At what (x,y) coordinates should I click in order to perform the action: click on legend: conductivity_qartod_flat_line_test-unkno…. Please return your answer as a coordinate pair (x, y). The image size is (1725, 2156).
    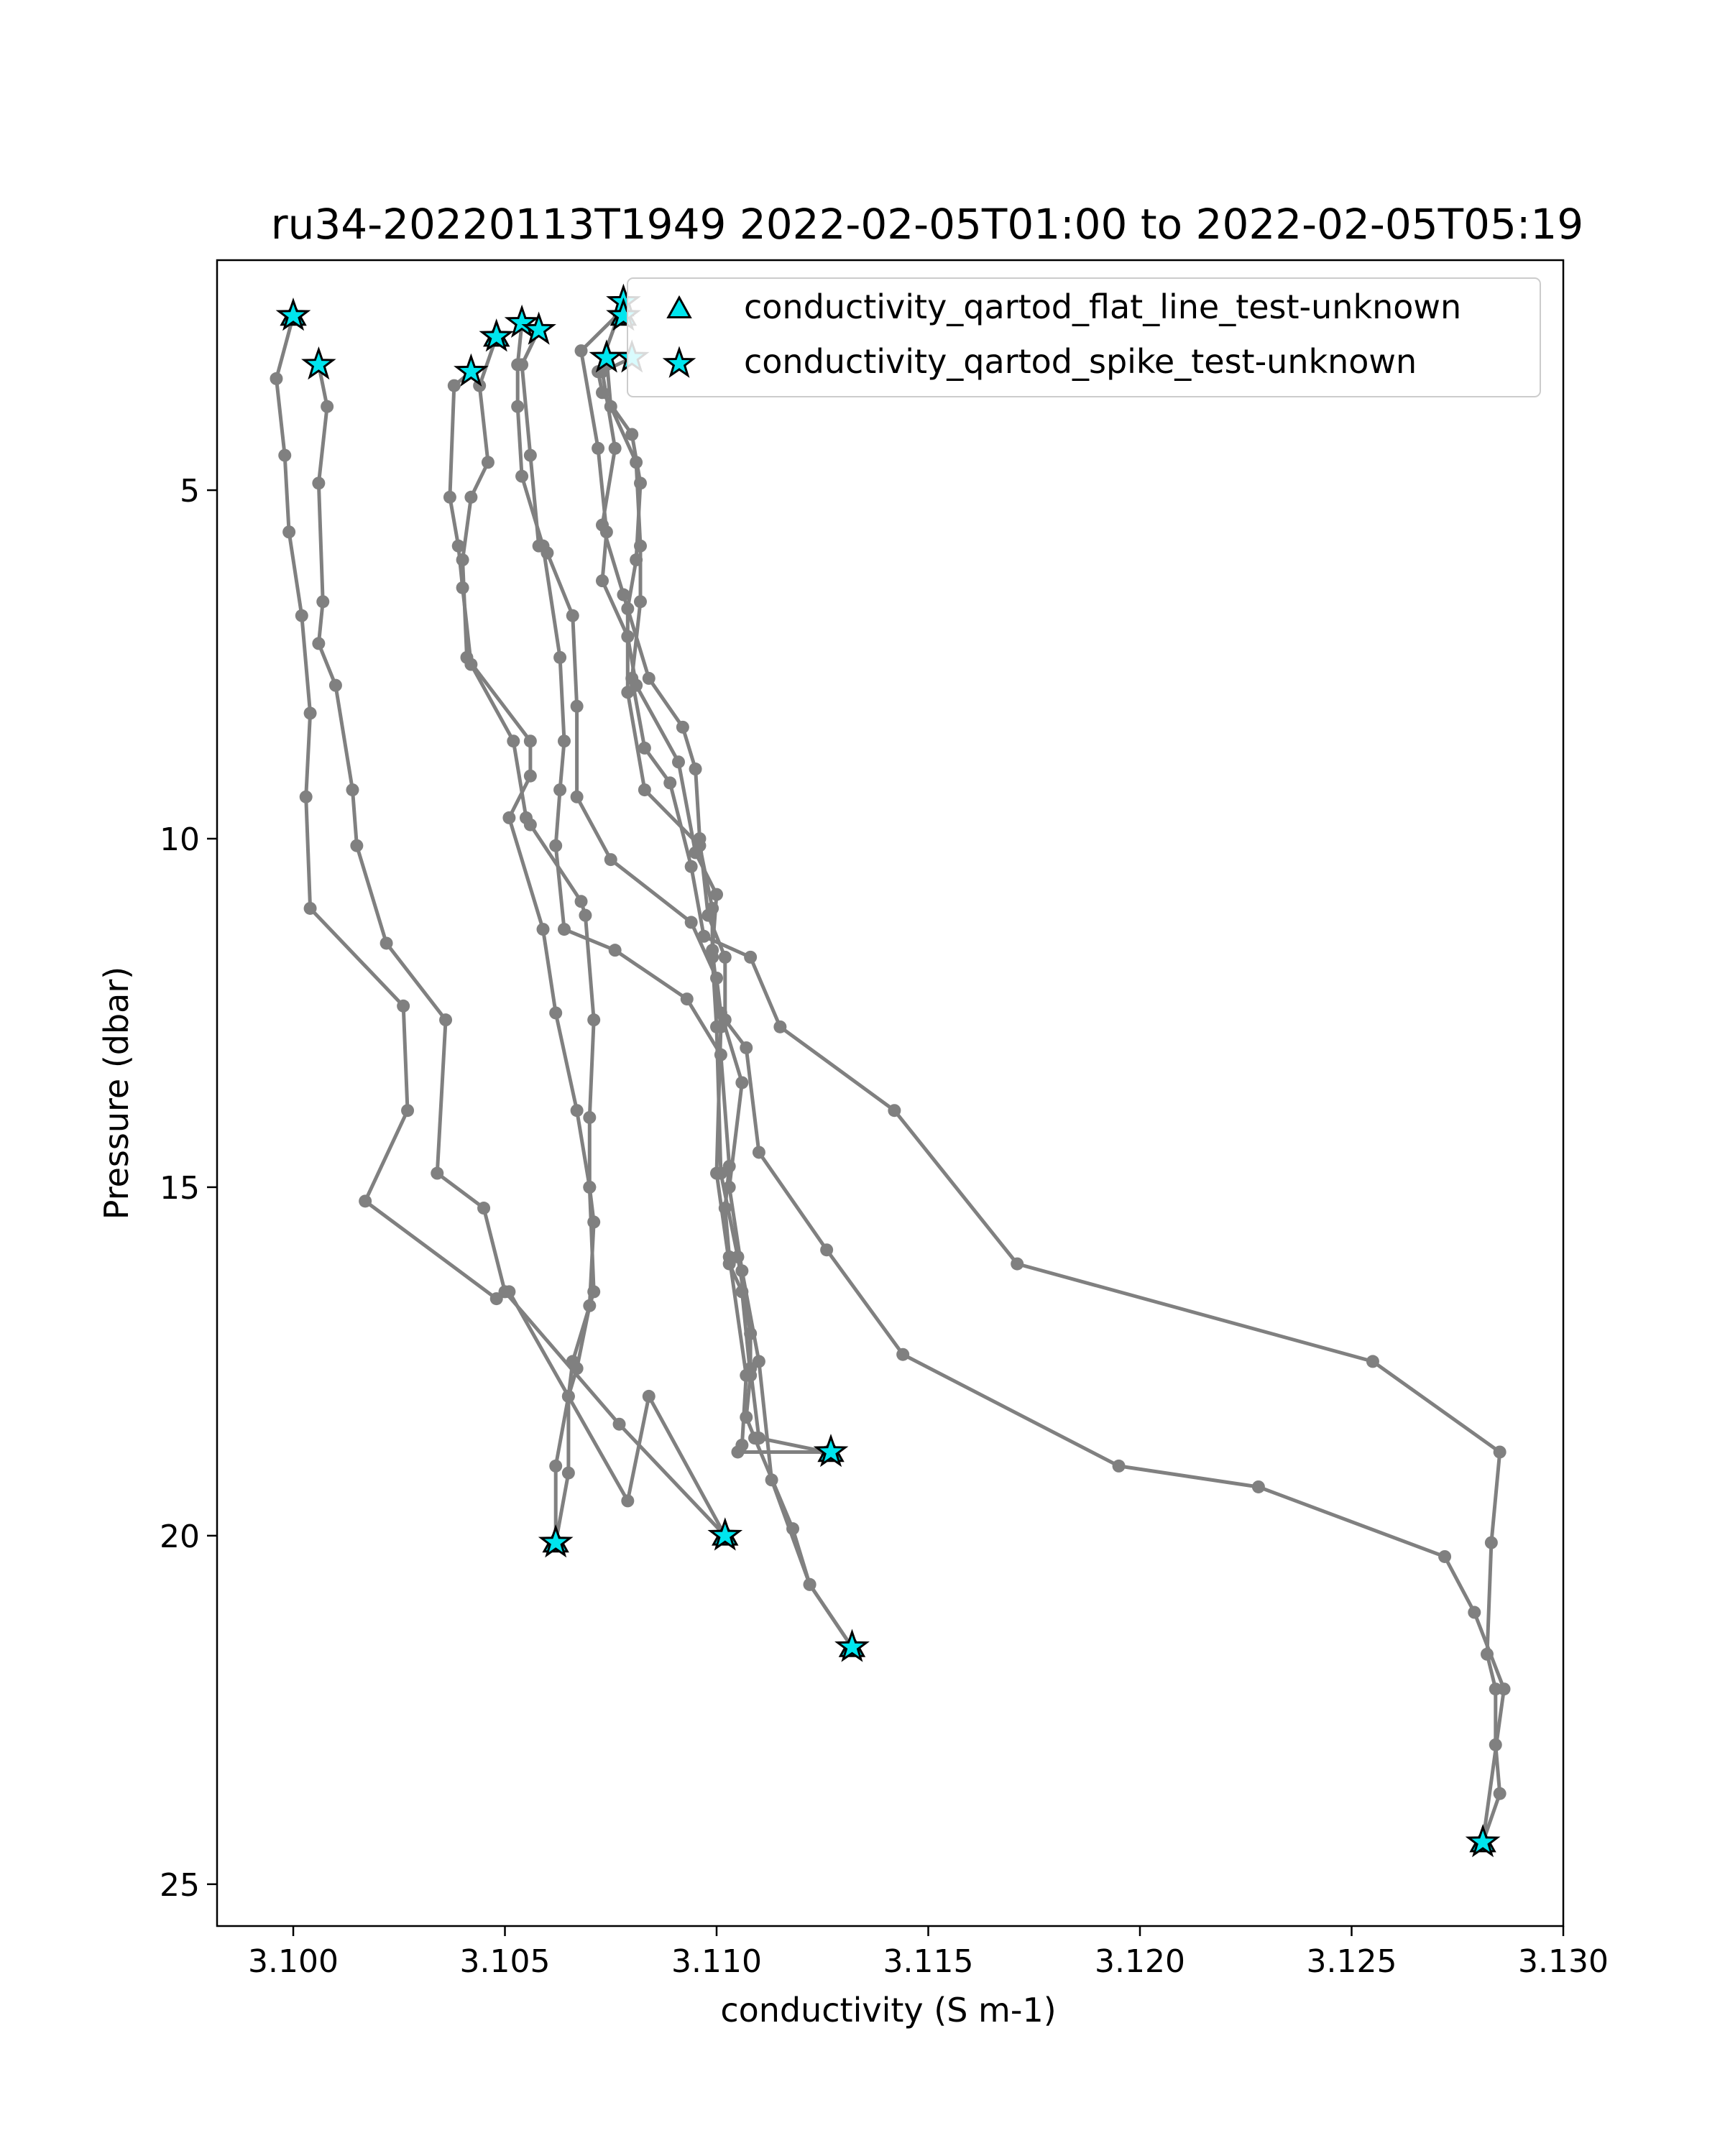
    Looking at the image, I should click on (1084, 337).